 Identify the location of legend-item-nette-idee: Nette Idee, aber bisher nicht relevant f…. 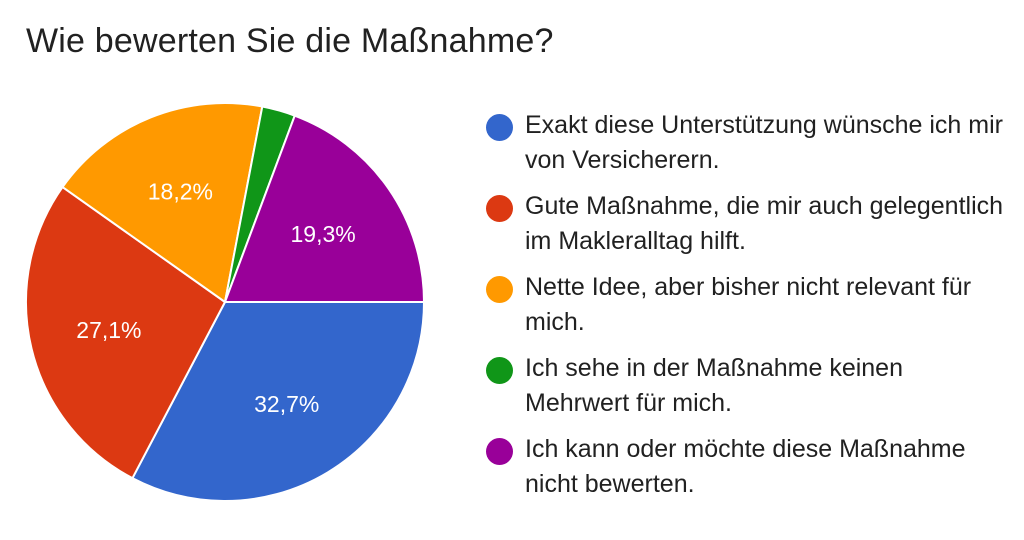
(751, 305).